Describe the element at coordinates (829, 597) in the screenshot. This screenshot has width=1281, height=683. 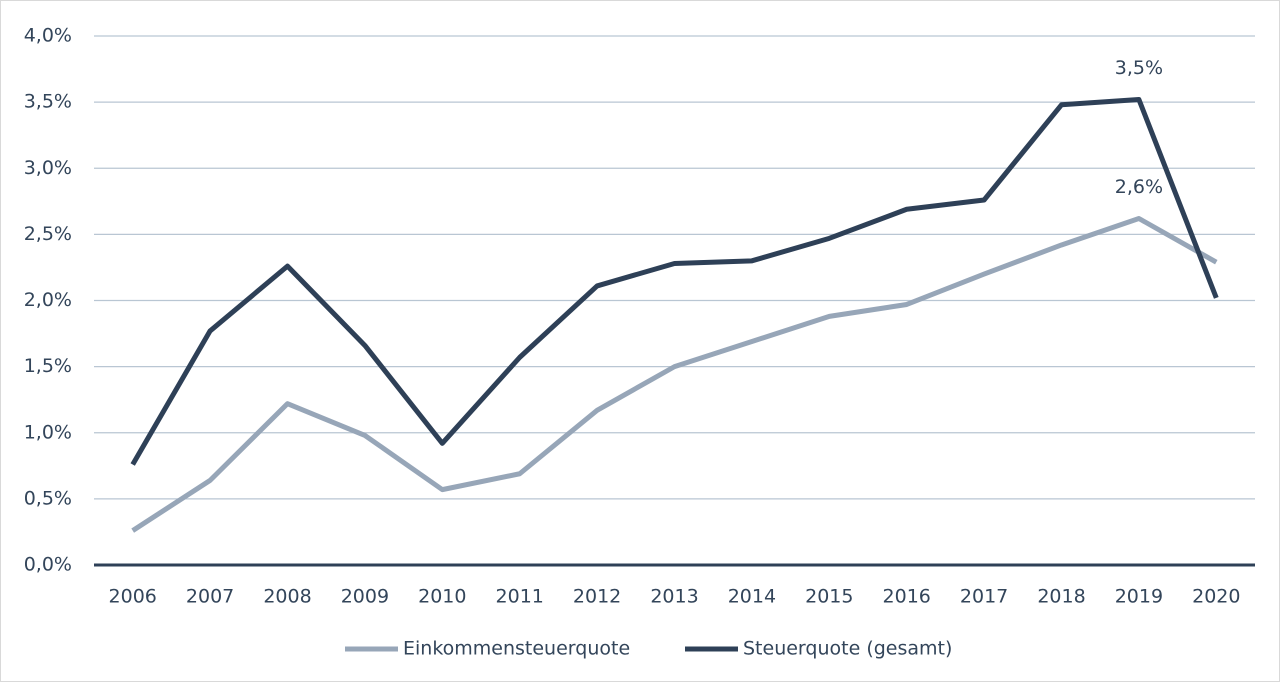
I see `x-tick-label: 2015` at that location.